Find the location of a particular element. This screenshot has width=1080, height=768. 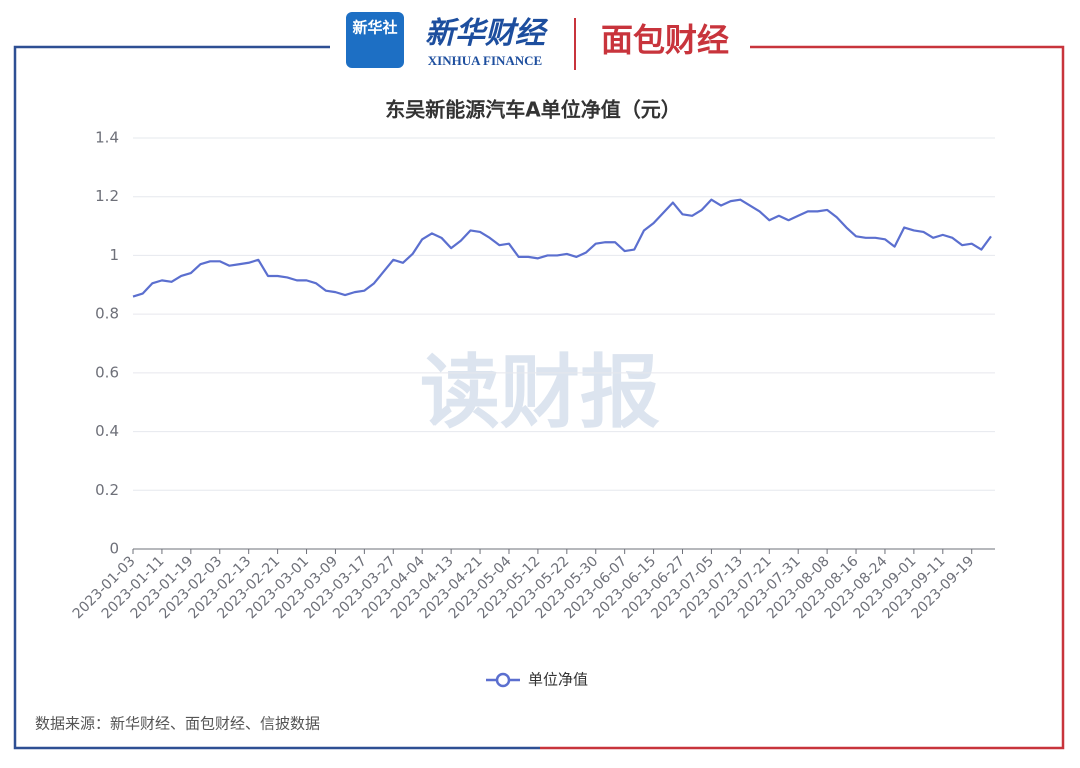

source: 数据来源：新华财经、面包财经、信披数据 is located at coordinates (177, 724).